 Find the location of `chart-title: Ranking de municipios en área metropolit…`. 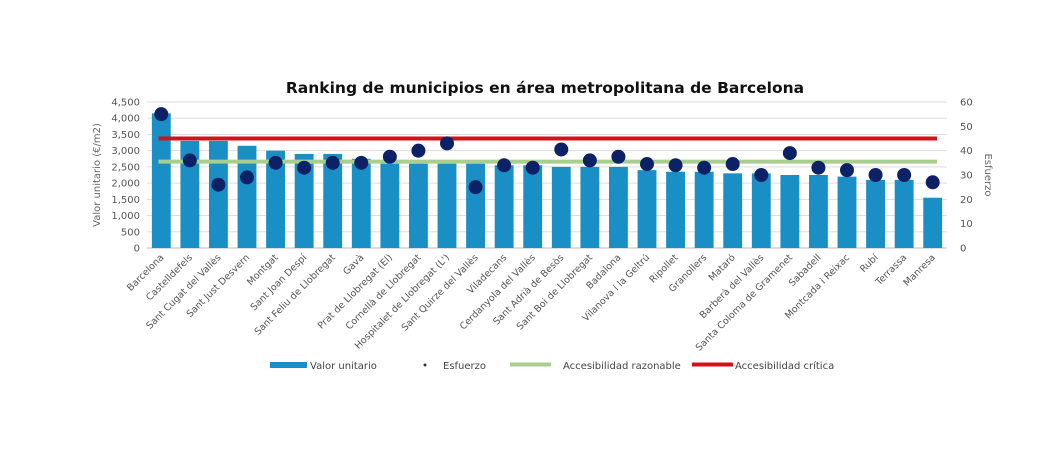

chart-title: Ranking de municipios en área metropolit… is located at coordinates (545, 88).